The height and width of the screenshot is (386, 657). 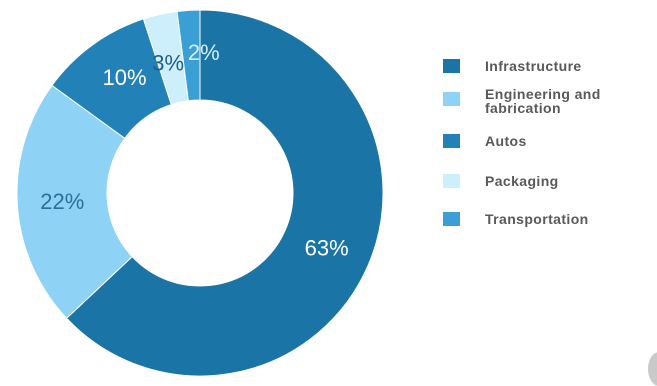 I want to click on legend-label-transportation: Transportation, so click(x=537, y=219).